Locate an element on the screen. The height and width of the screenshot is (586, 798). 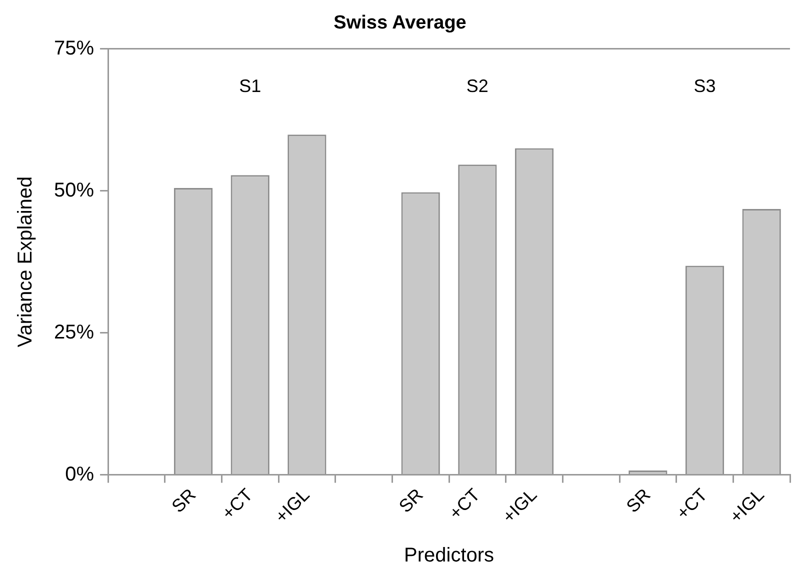
x-axis-title: Predictors is located at coordinates (449, 555).